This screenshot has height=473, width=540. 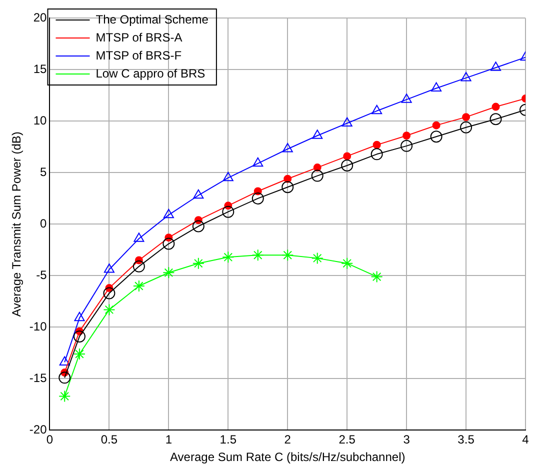 I want to click on y-tick-label: 10, so click(x=40, y=121).